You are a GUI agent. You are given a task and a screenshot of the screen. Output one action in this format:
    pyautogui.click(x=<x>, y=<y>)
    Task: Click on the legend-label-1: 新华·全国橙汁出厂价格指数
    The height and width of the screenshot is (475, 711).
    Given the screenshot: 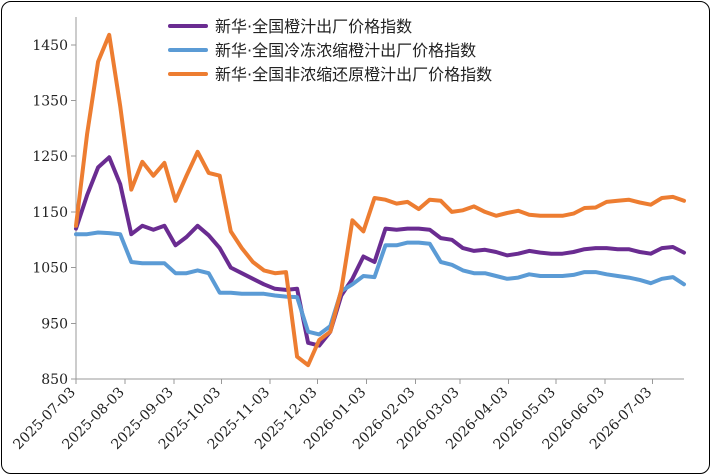 What is the action you would take?
    pyautogui.click(x=313, y=26)
    